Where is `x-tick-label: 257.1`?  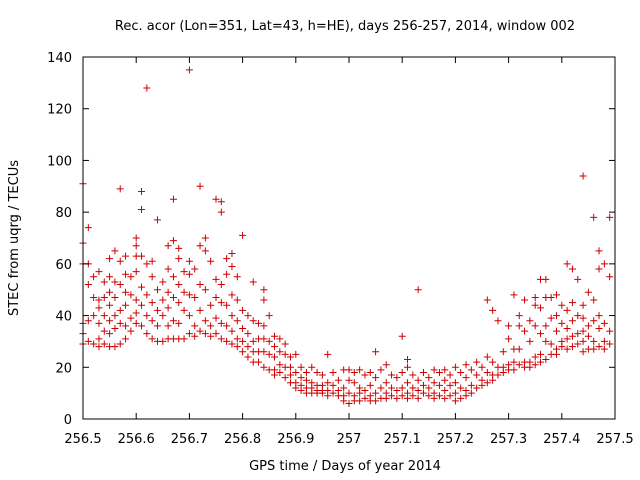
x-tick-label: 257.1 is located at coordinates (402, 439).